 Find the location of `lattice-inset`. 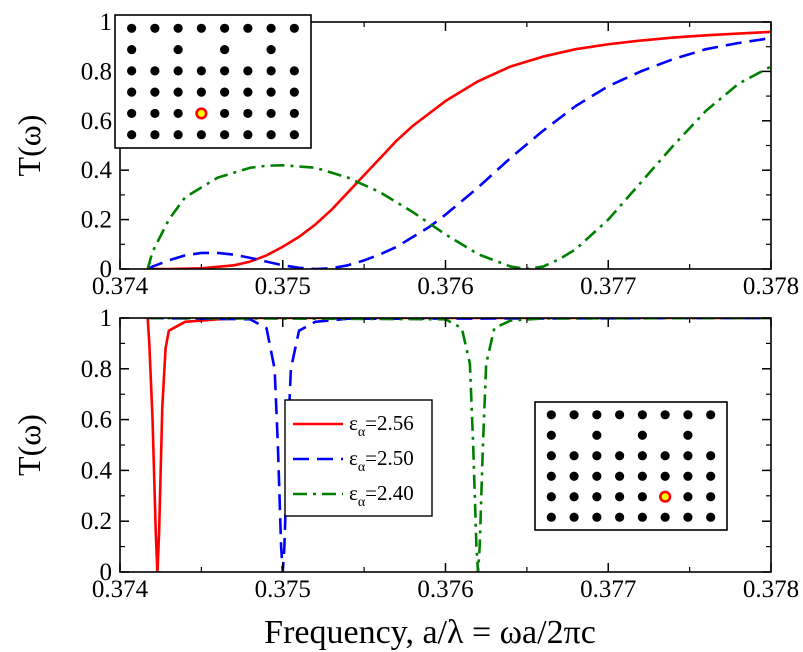

lattice-inset is located at coordinates (213, 81).